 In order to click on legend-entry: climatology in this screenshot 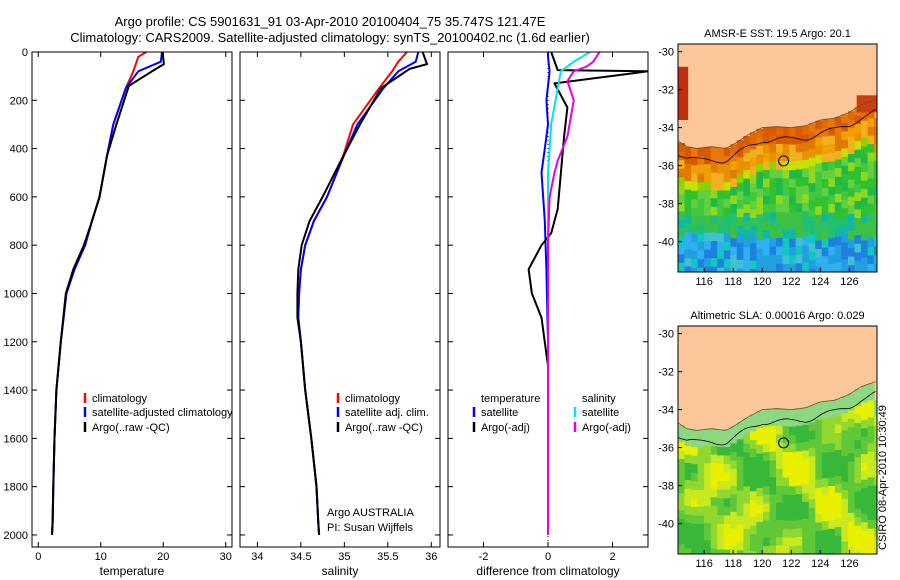, I will do `click(373, 399)`.